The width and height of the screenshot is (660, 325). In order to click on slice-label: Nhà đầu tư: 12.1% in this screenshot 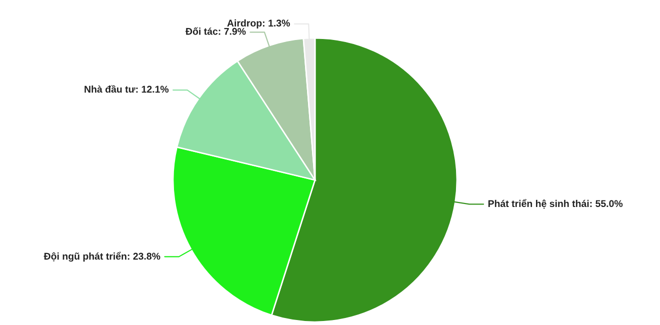, I will do `click(126, 89)`.